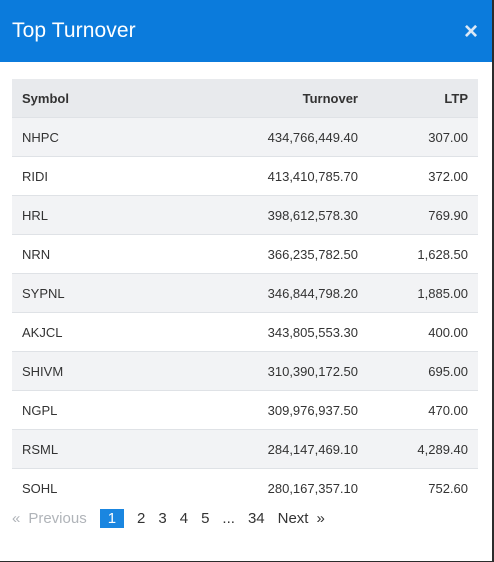 This screenshot has height=562, width=494. I want to click on cell-turnover: 366,235,782.50, so click(265, 254).